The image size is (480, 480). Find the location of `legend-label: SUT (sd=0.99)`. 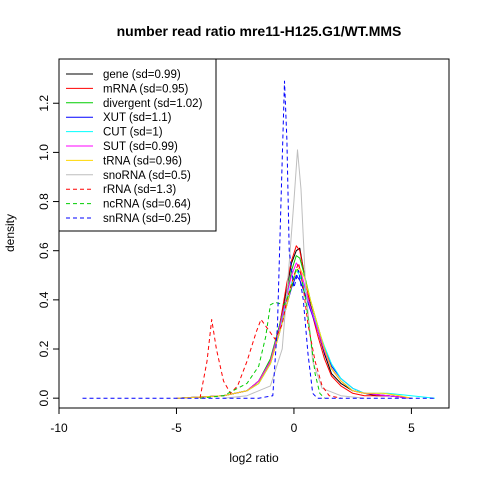

legend-label: SUT (sd=0.99) is located at coordinates (140, 147).